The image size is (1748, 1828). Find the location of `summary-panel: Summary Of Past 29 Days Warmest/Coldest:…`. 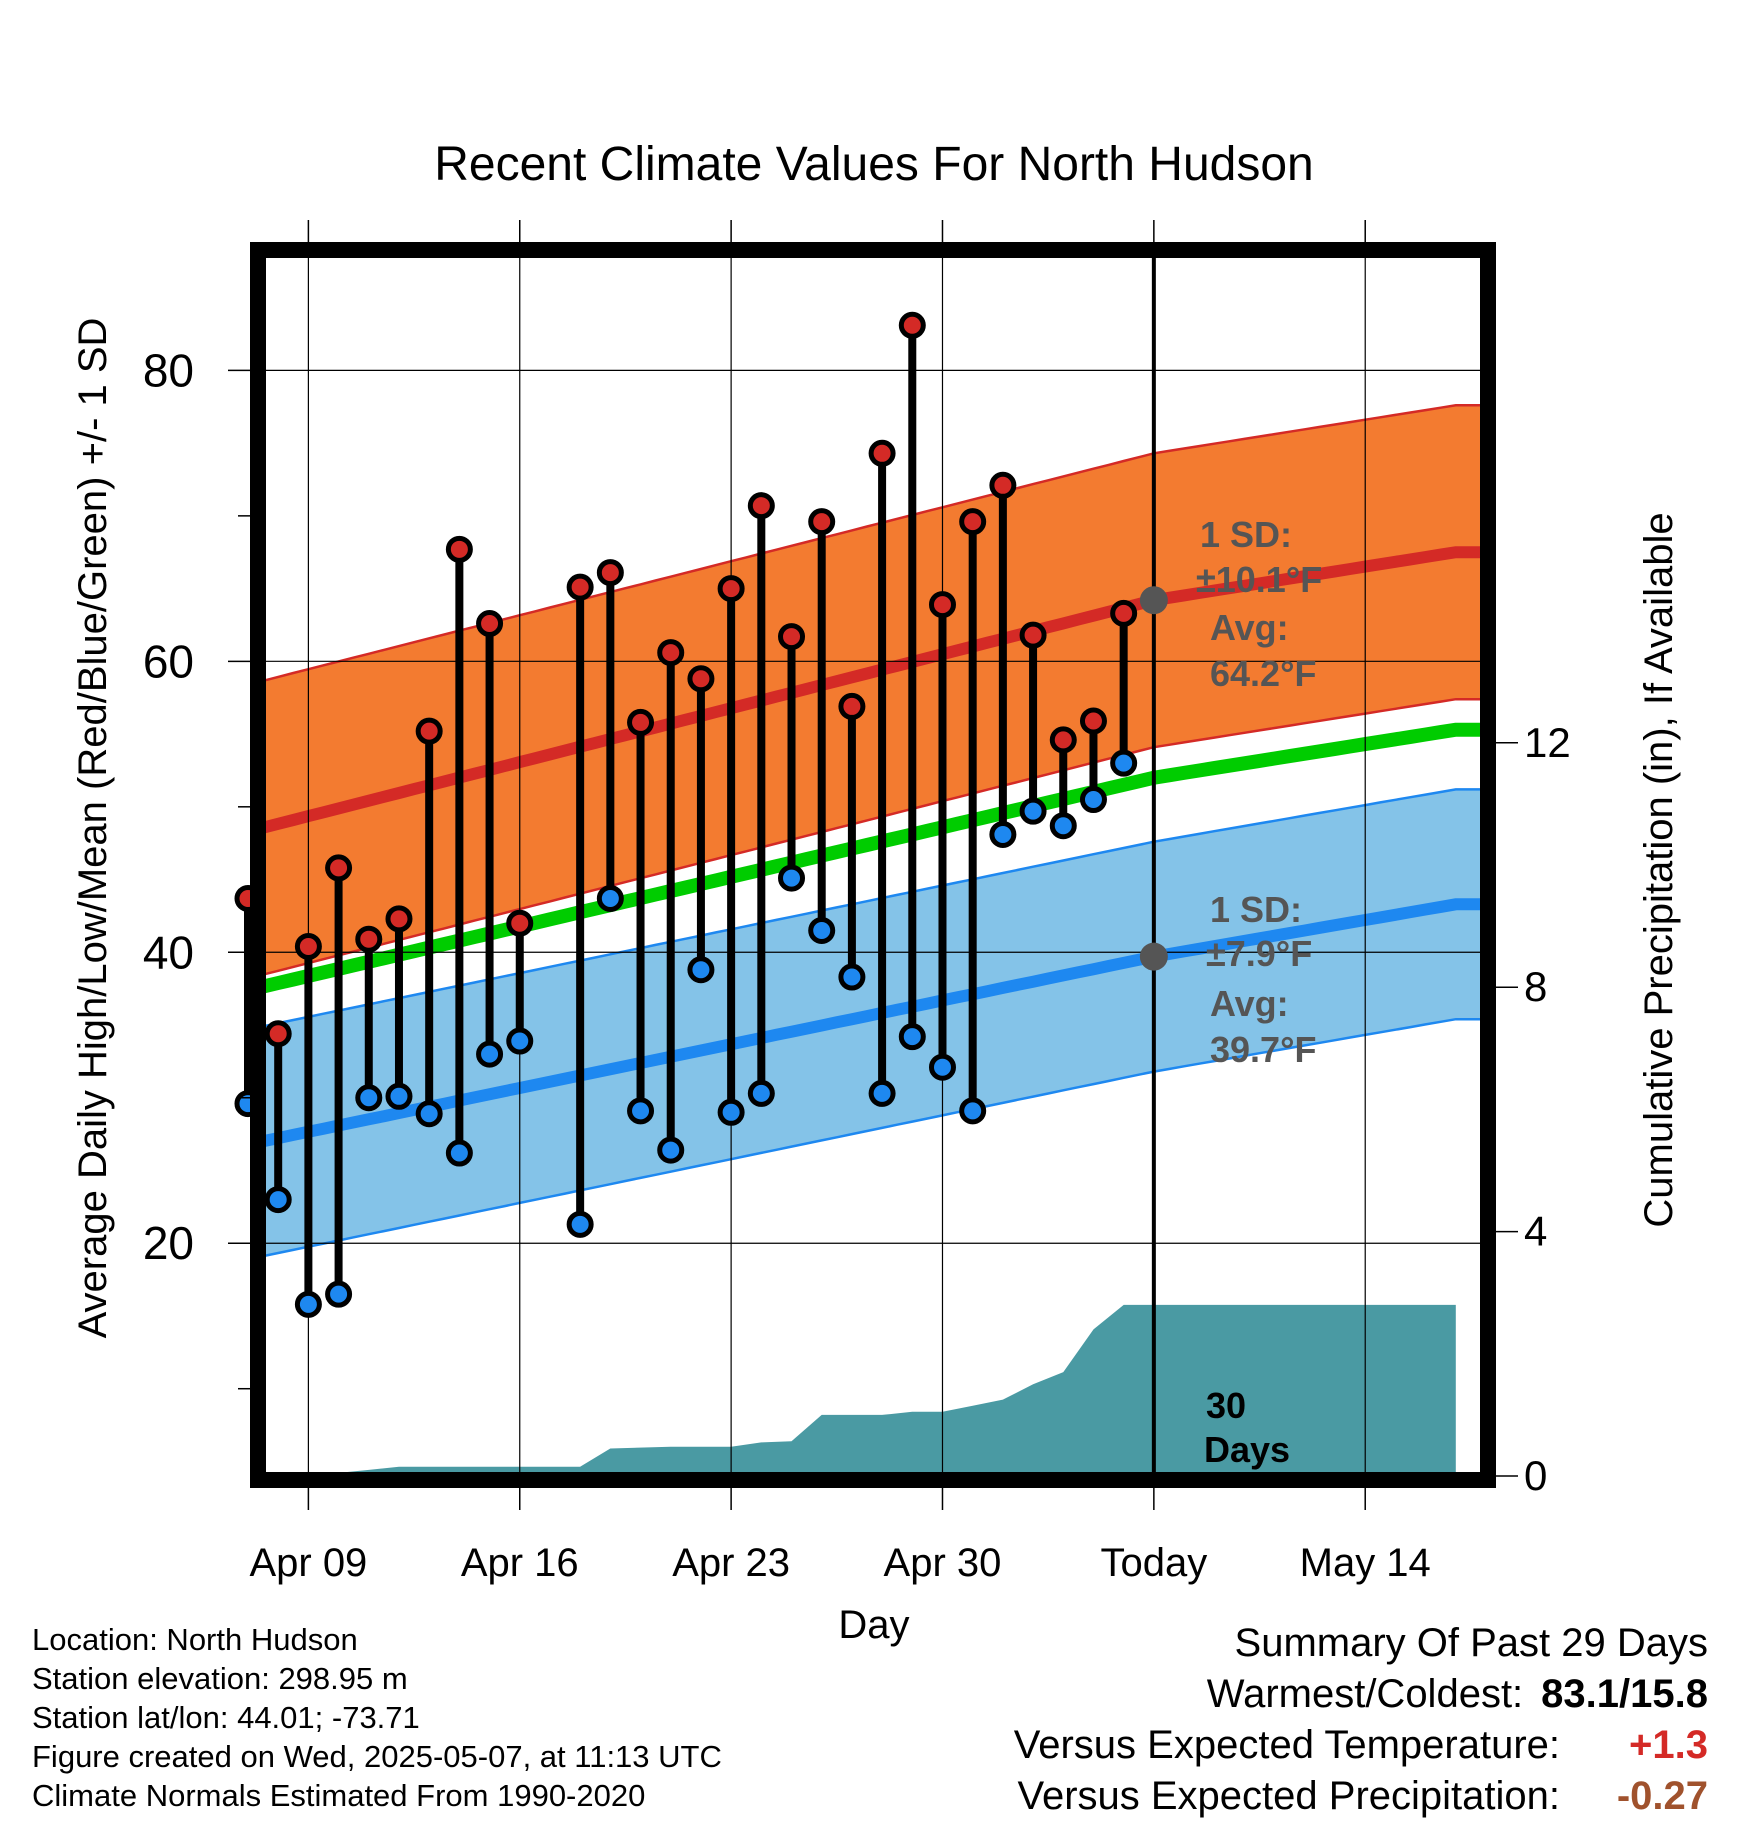

summary-panel: Summary Of Past 29 Days Warmest/Coldest:… is located at coordinates (1361, 1720).